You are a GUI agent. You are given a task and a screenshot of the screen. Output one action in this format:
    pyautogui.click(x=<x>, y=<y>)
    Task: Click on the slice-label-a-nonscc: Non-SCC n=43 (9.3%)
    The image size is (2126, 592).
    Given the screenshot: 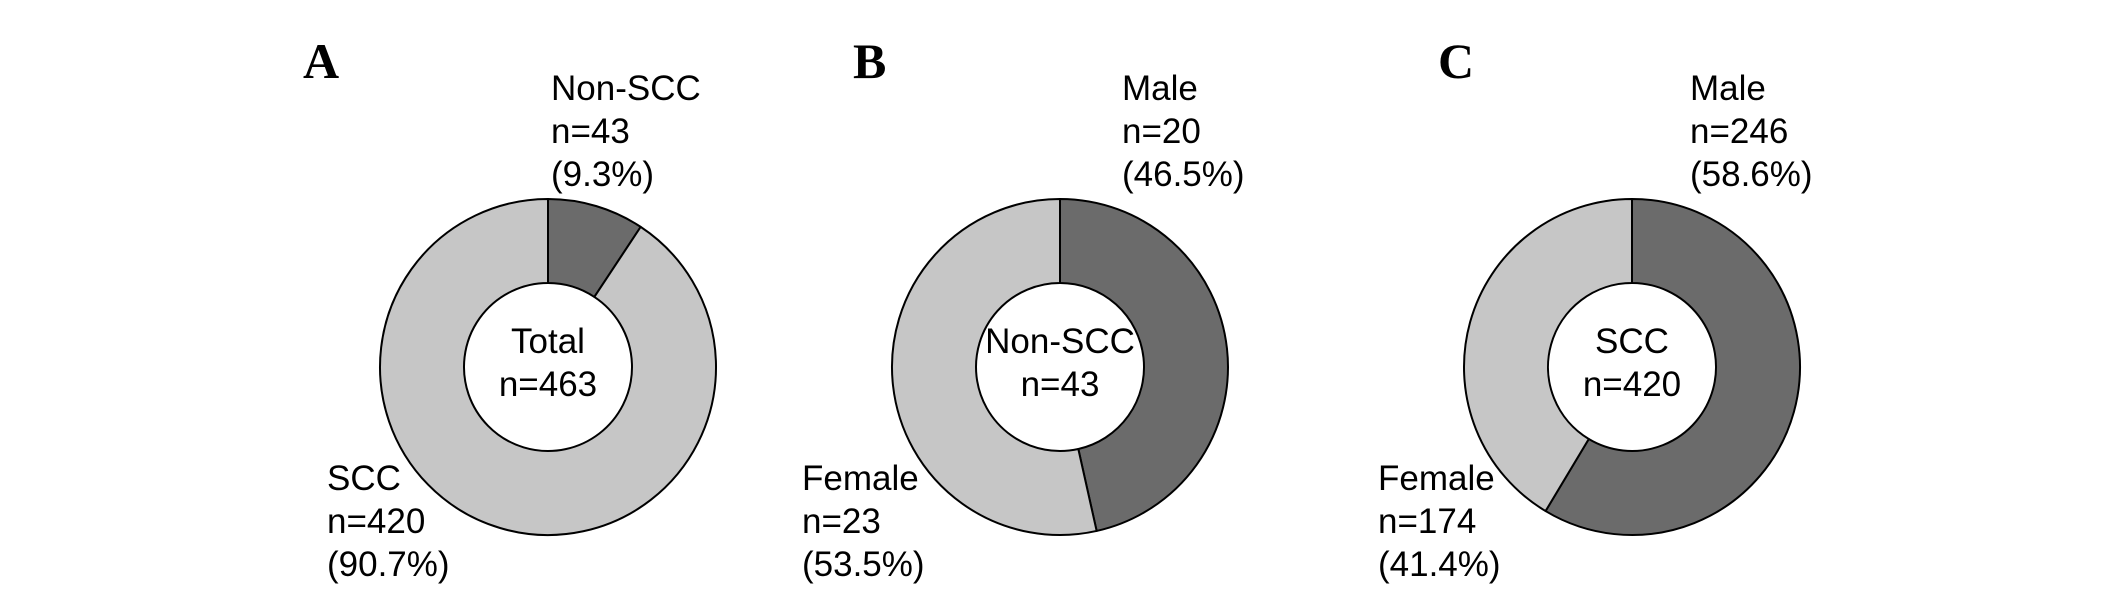 What is the action you would take?
    pyautogui.click(x=626, y=131)
    